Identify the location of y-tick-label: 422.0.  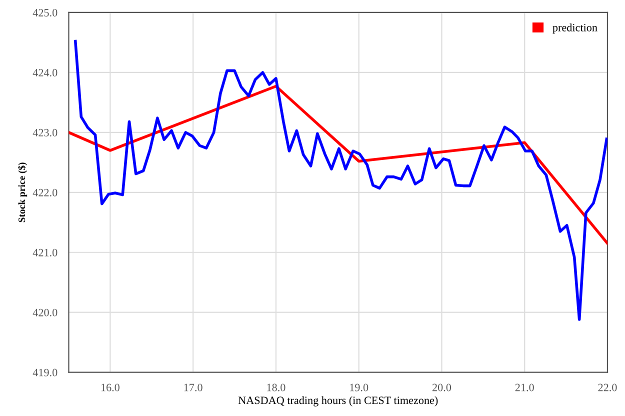
(45, 192).